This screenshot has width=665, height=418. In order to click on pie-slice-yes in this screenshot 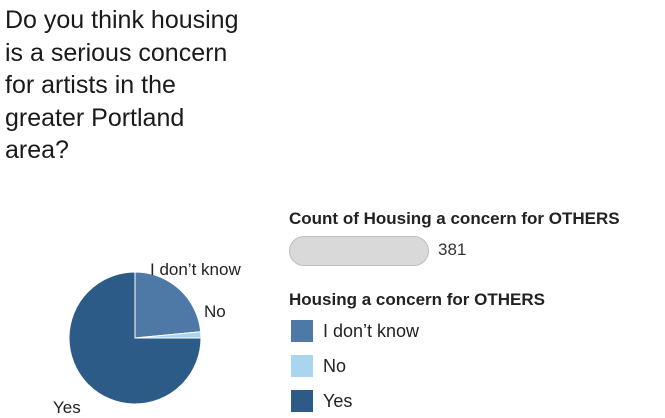, I will do `click(135, 338)`.